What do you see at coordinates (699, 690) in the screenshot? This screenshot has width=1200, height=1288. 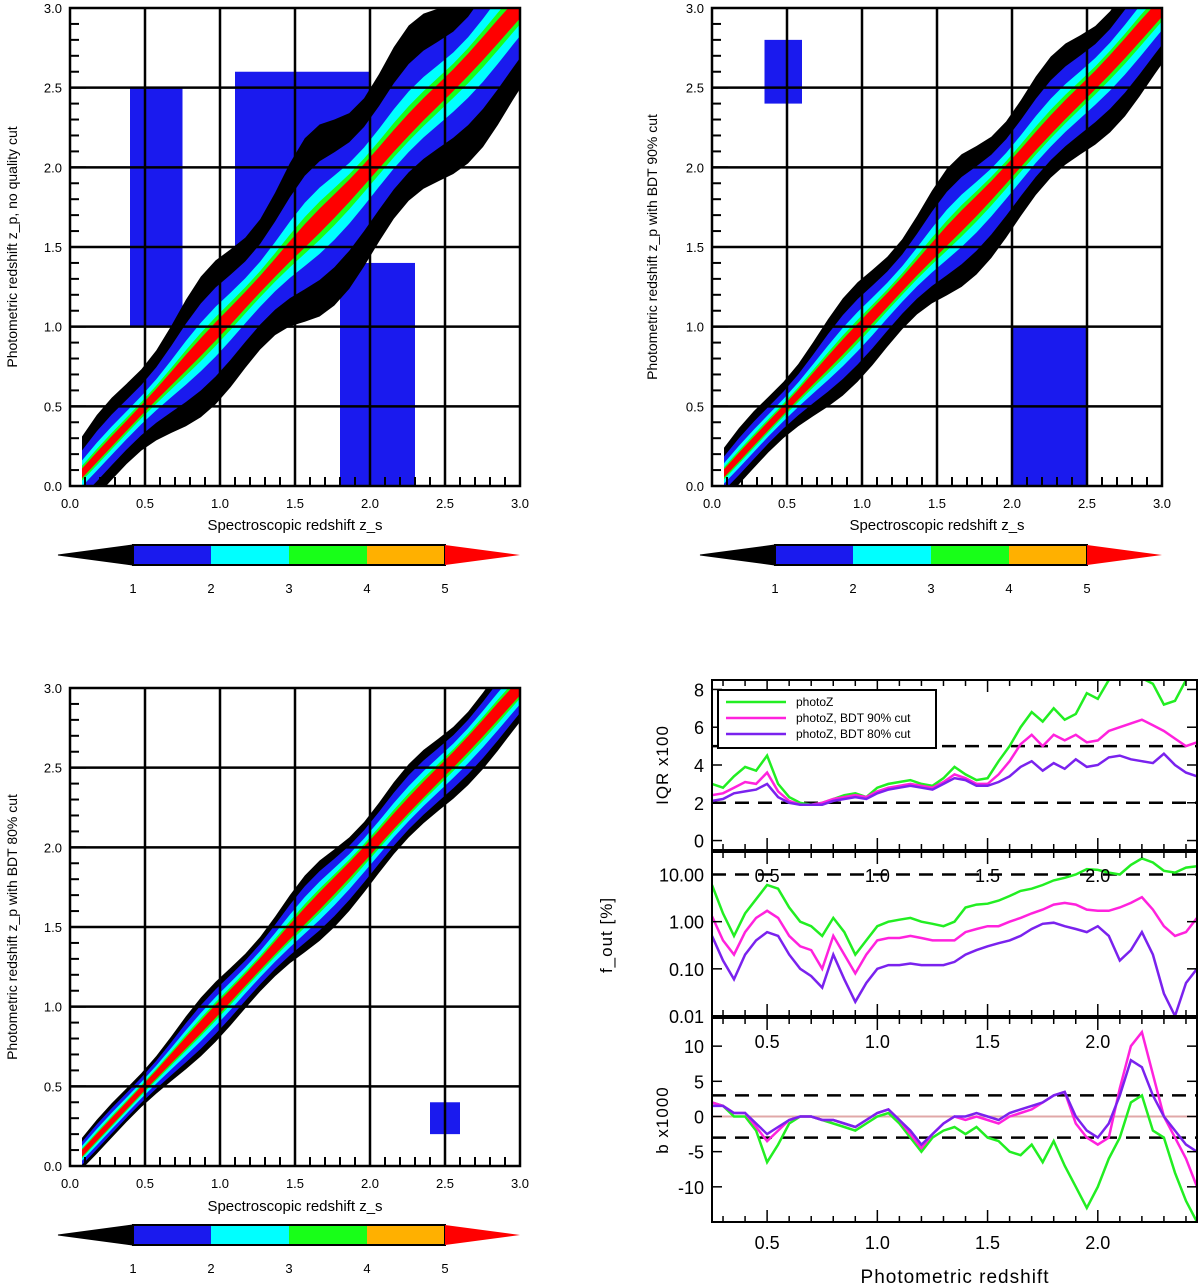 I see `y-tick-label: 8` at bounding box center [699, 690].